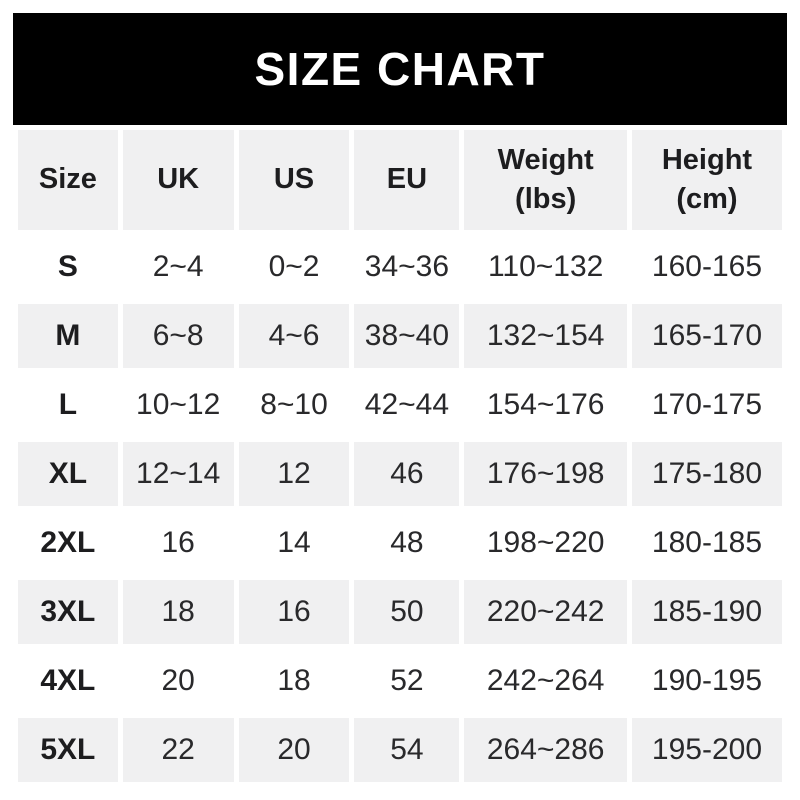 This screenshot has width=800, height=800. Describe the element at coordinates (68, 612) in the screenshot. I see `size-cell: 3XL` at that location.